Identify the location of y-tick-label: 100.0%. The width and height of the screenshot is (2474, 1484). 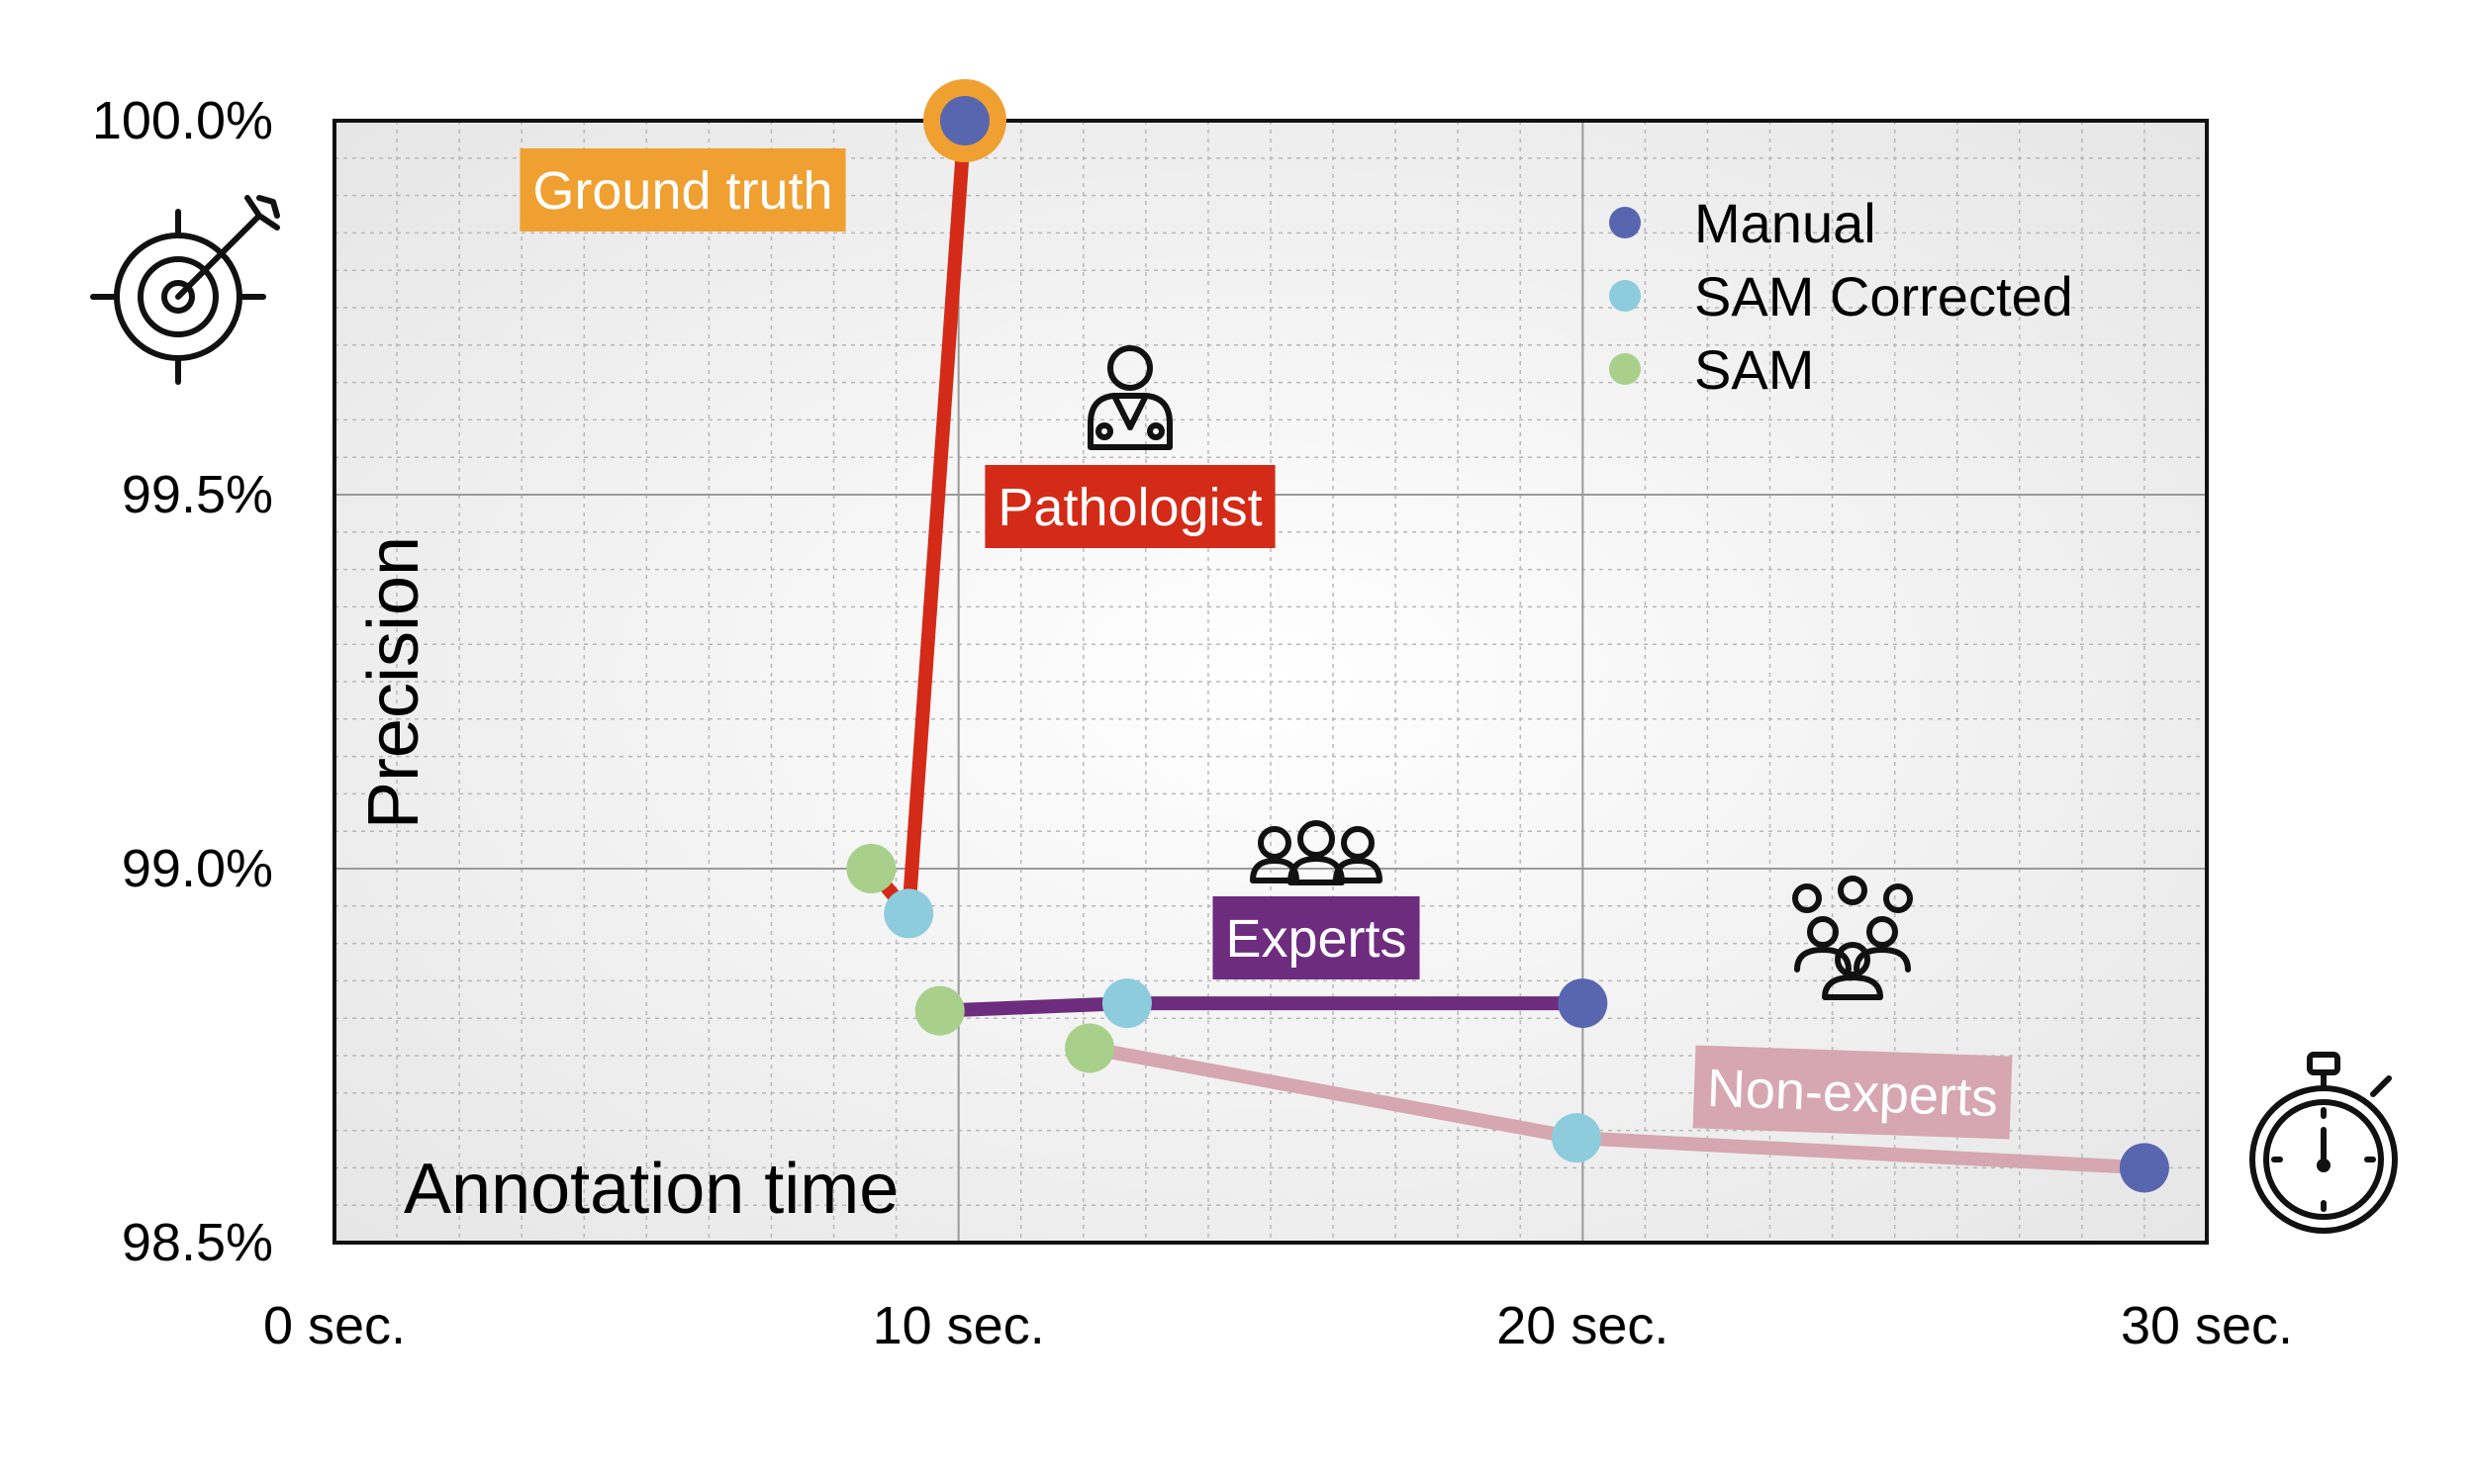
(182, 120).